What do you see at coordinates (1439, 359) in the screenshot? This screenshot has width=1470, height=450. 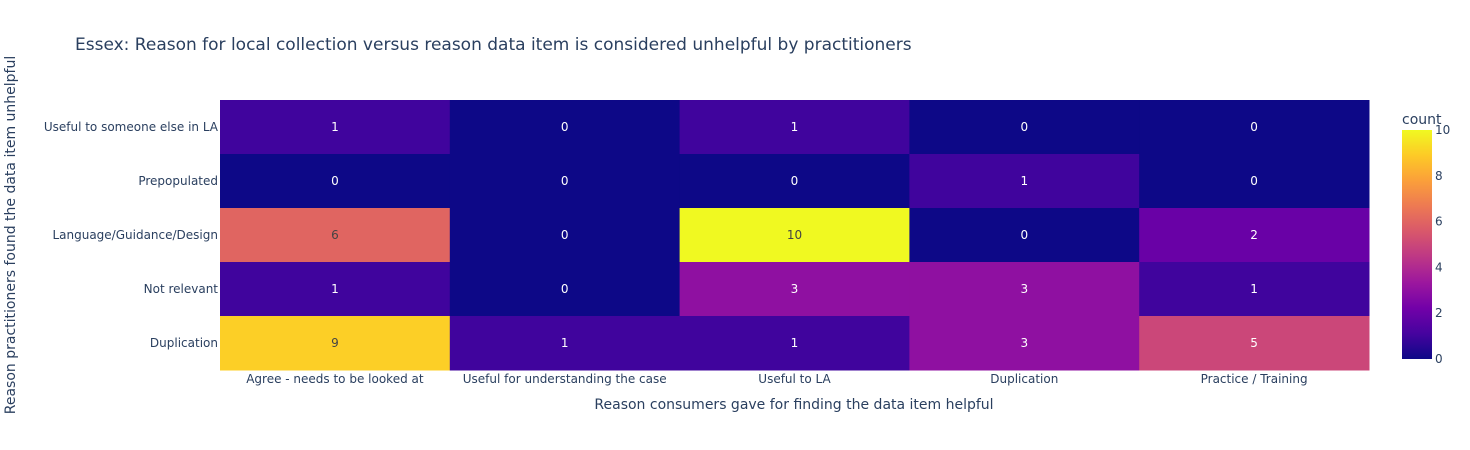 I see `colorbar-tick-label: 0` at bounding box center [1439, 359].